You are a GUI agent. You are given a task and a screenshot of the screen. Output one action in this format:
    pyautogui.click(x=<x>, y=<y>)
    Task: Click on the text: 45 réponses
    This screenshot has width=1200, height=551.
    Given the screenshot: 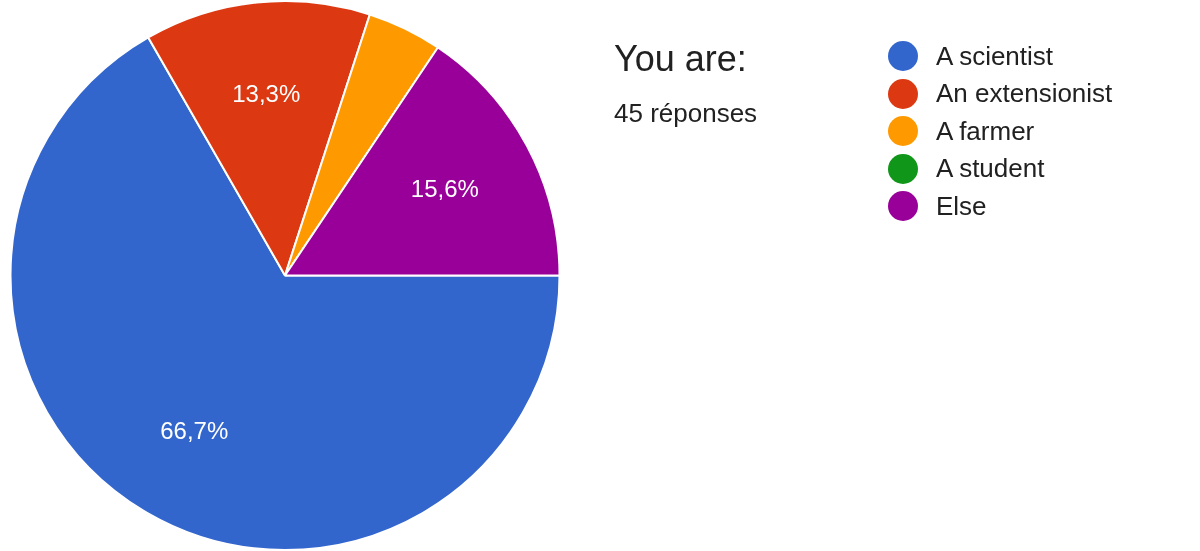 What is the action you would take?
    pyautogui.click(x=686, y=113)
    